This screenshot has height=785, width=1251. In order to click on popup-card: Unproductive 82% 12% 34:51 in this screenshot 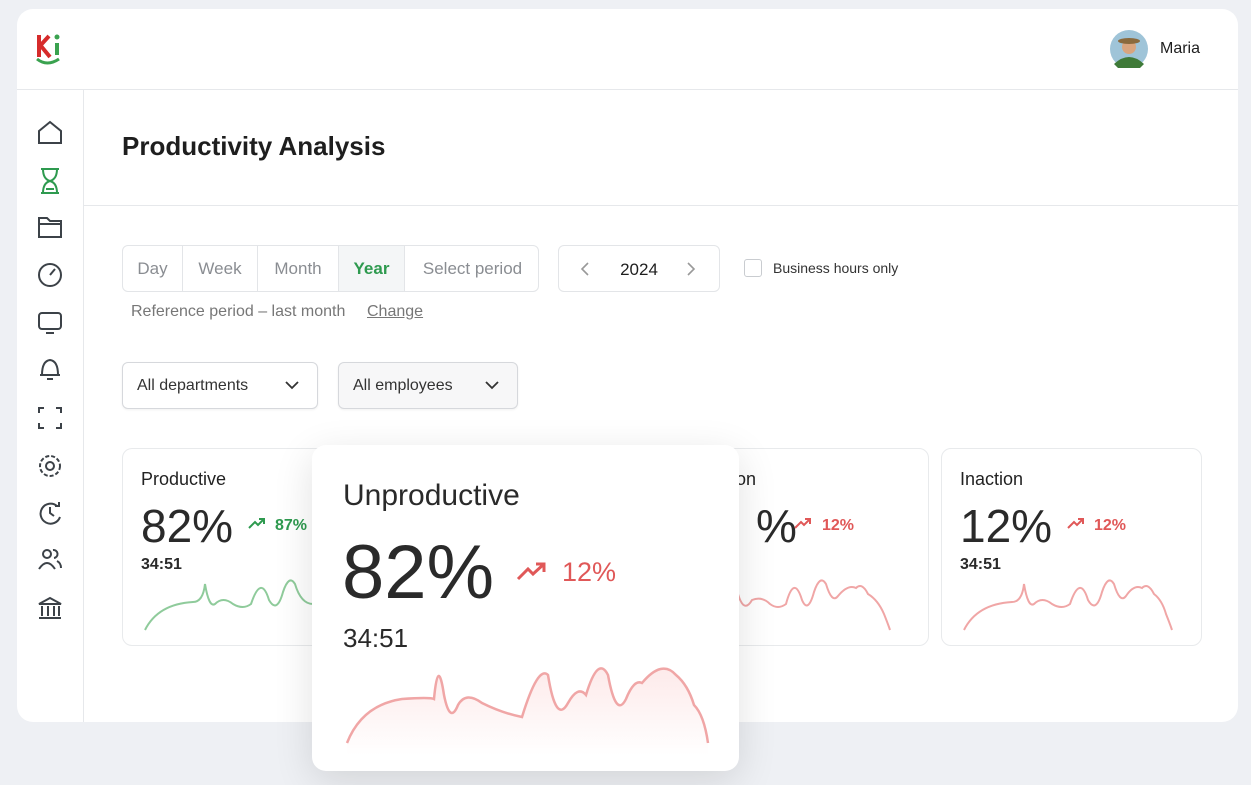, I will do `click(525, 608)`.